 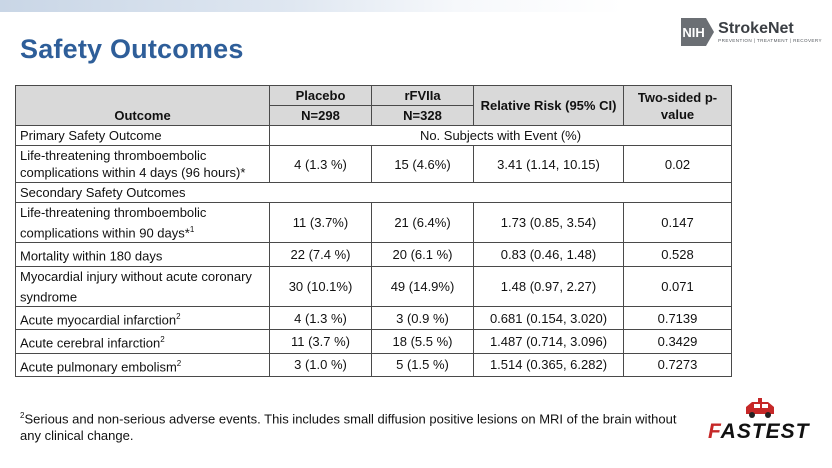 I want to click on relative-risk-cell: 0.681 (0.154, 3.020), so click(x=548, y=318).